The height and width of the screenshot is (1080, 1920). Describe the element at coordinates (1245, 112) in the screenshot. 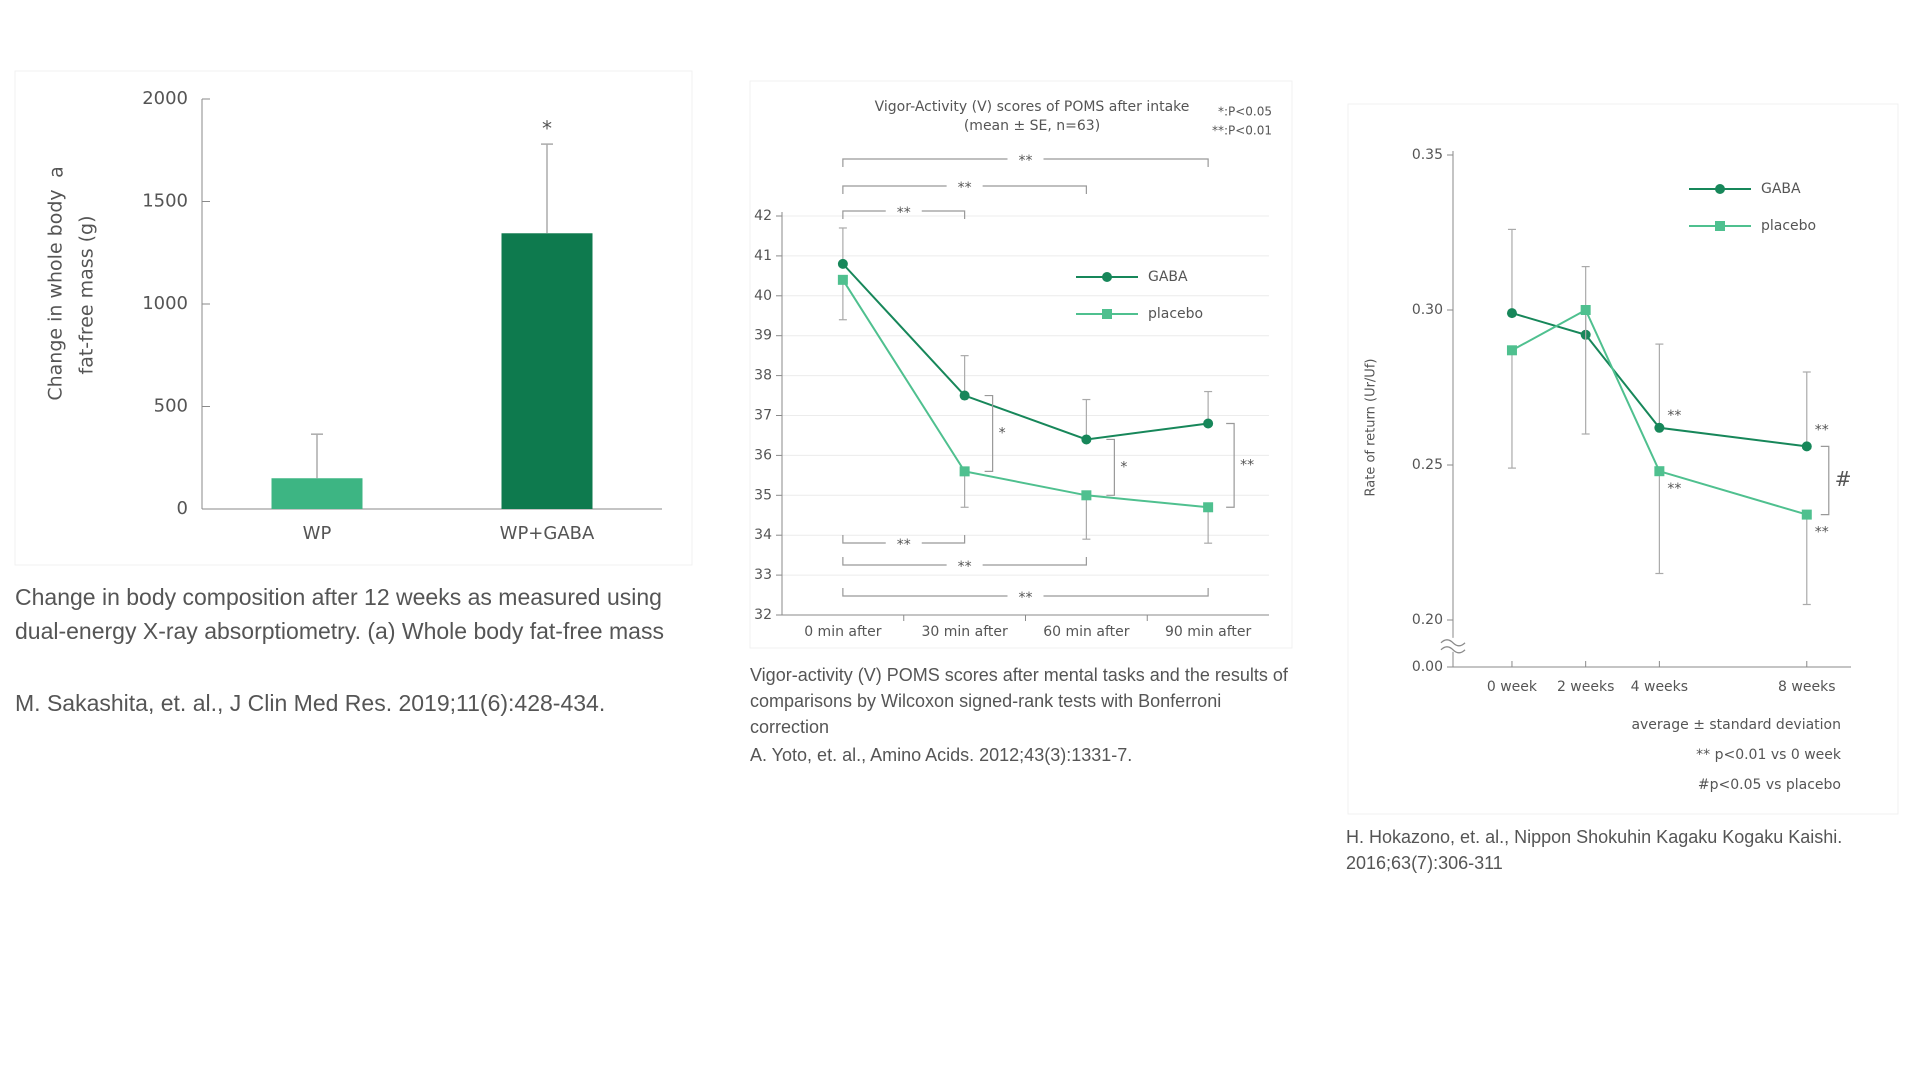

I see `note: *:P<0.05` at that location.